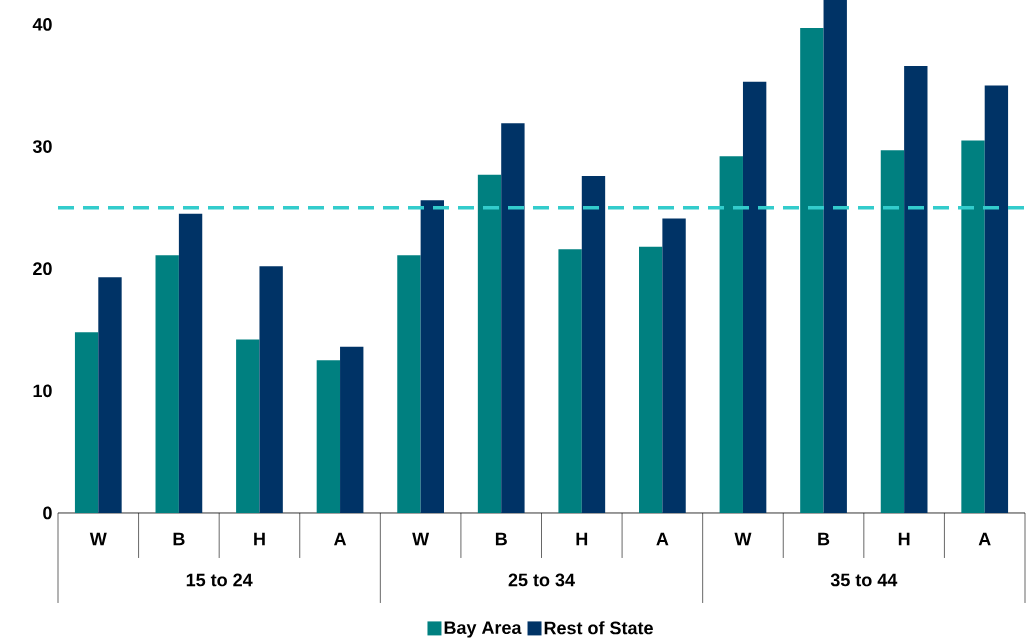 The height and width of the screenshot is (639, 1029). Describe the element at coordinates (598, 628) in the screenshot. I see `legend-label: Rest of State` at that location.